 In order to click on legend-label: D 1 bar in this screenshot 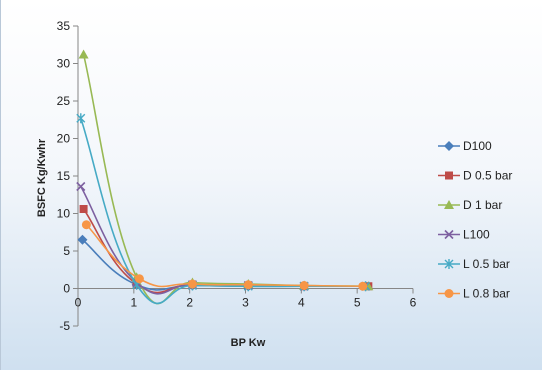, I will do `click(482, 205)`.